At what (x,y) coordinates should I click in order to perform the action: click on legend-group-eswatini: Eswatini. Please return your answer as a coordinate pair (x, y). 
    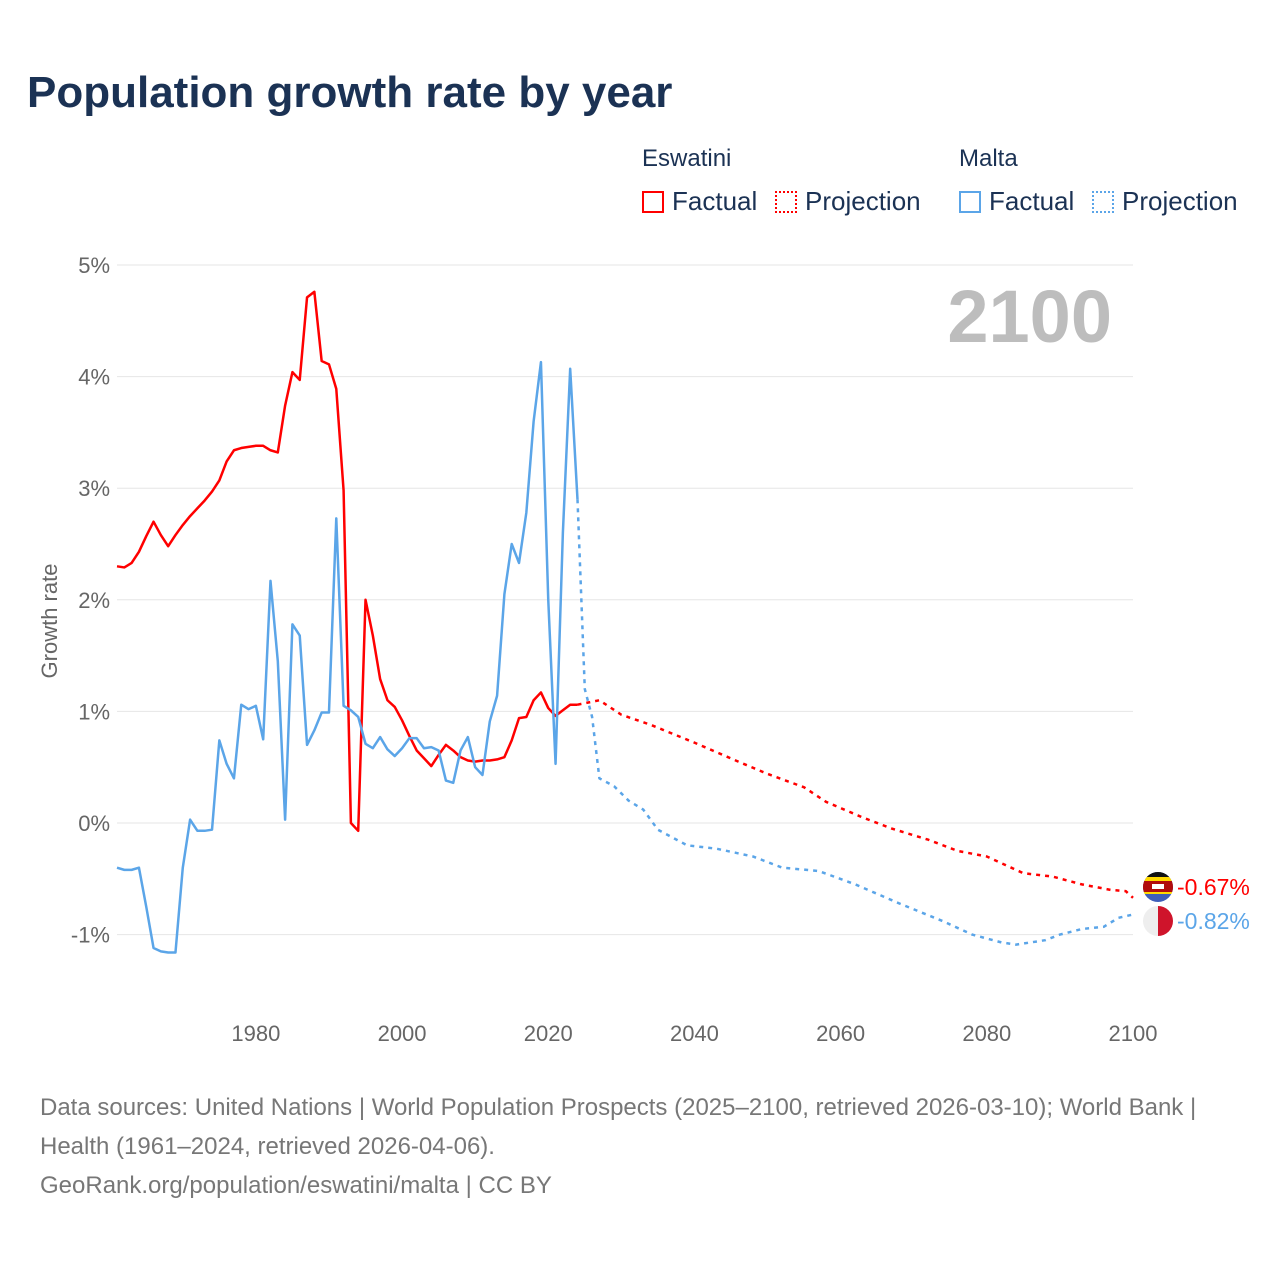
    Looking at the image, I should click on (687, 158).